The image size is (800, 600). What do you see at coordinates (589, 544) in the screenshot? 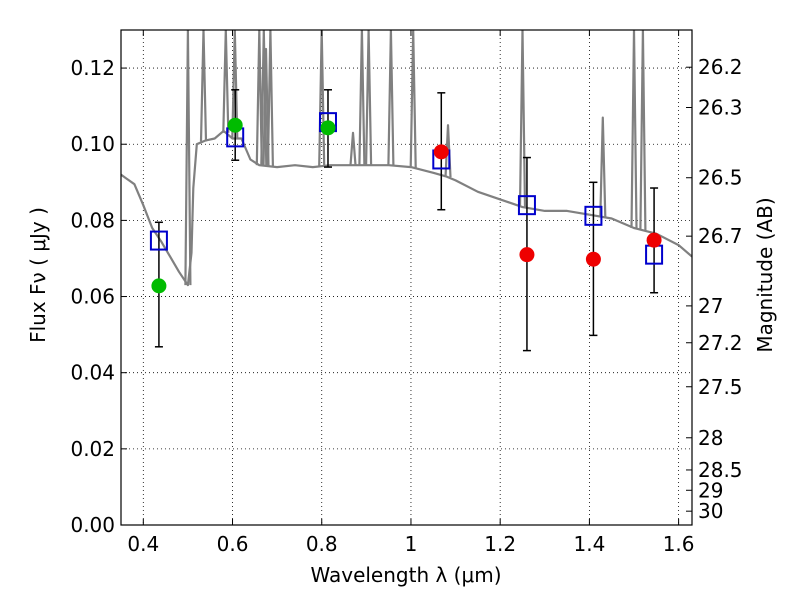
I see `x-tick-label: 1.4` at bounding box center [589, 544].